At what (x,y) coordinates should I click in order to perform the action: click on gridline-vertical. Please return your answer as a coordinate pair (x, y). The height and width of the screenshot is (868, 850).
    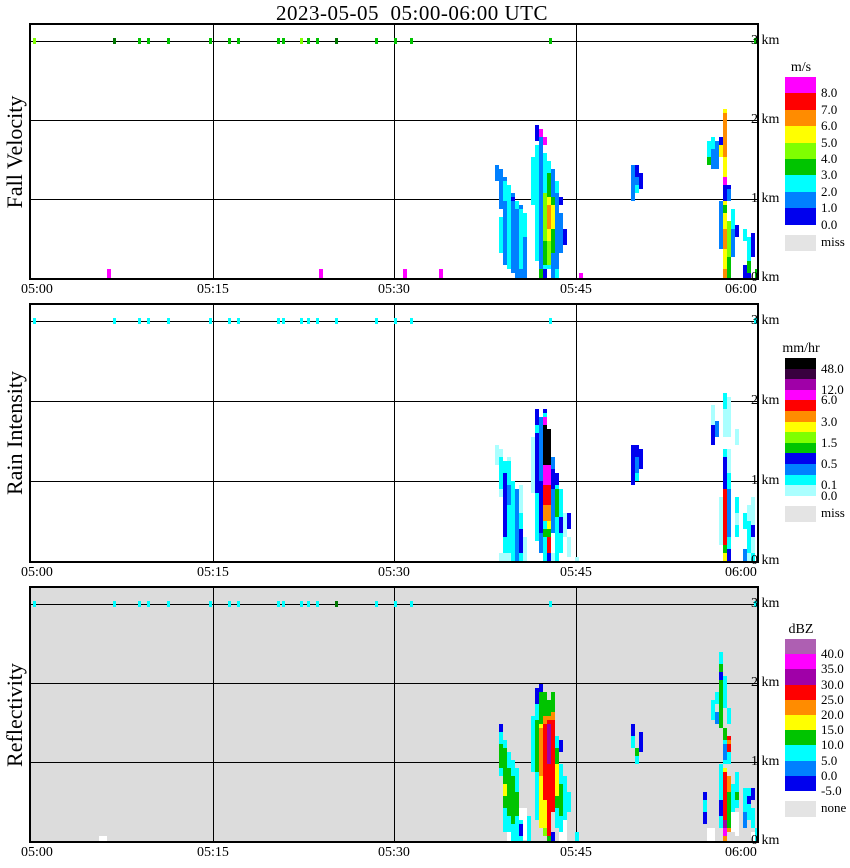
    Looking at the image, I should click on (576, 714).